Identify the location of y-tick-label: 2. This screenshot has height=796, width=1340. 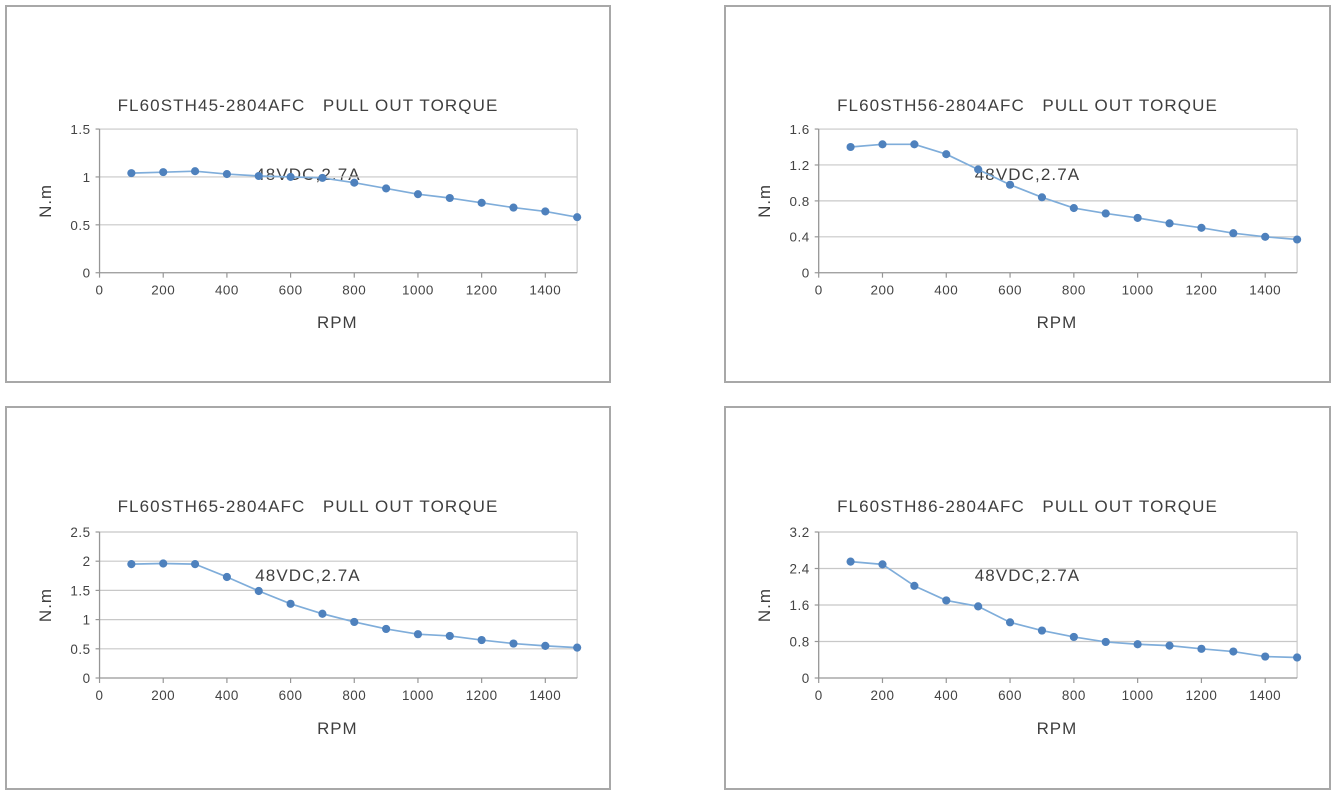
(87, 561).